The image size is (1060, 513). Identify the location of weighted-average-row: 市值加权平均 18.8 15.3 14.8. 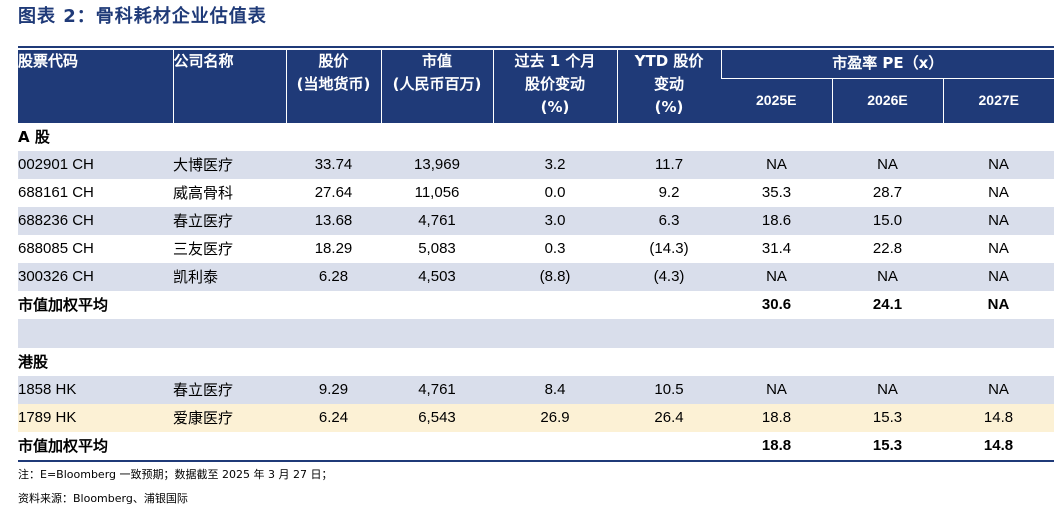
(536, 447).